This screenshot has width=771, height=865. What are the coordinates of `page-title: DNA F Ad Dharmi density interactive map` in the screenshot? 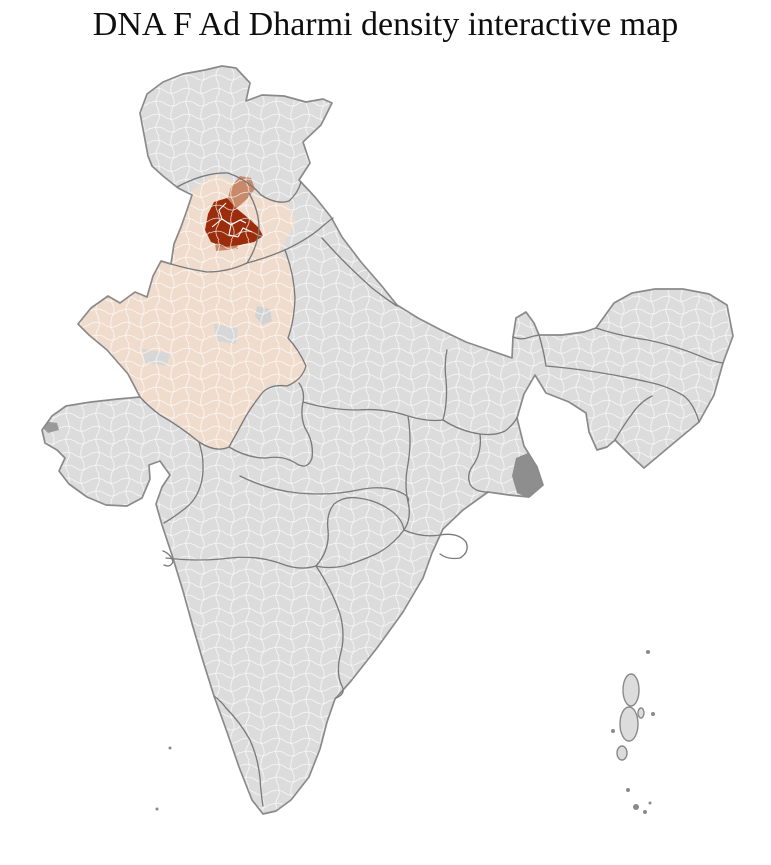 It's located at (385, 24).